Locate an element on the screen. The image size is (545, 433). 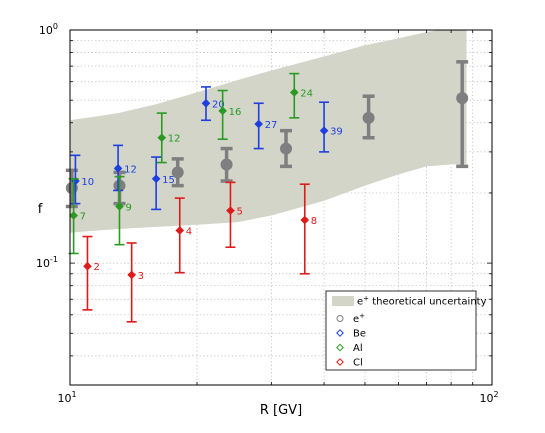
series-cl: 2 3 4 5 8 is located at coordinates (199, 252).